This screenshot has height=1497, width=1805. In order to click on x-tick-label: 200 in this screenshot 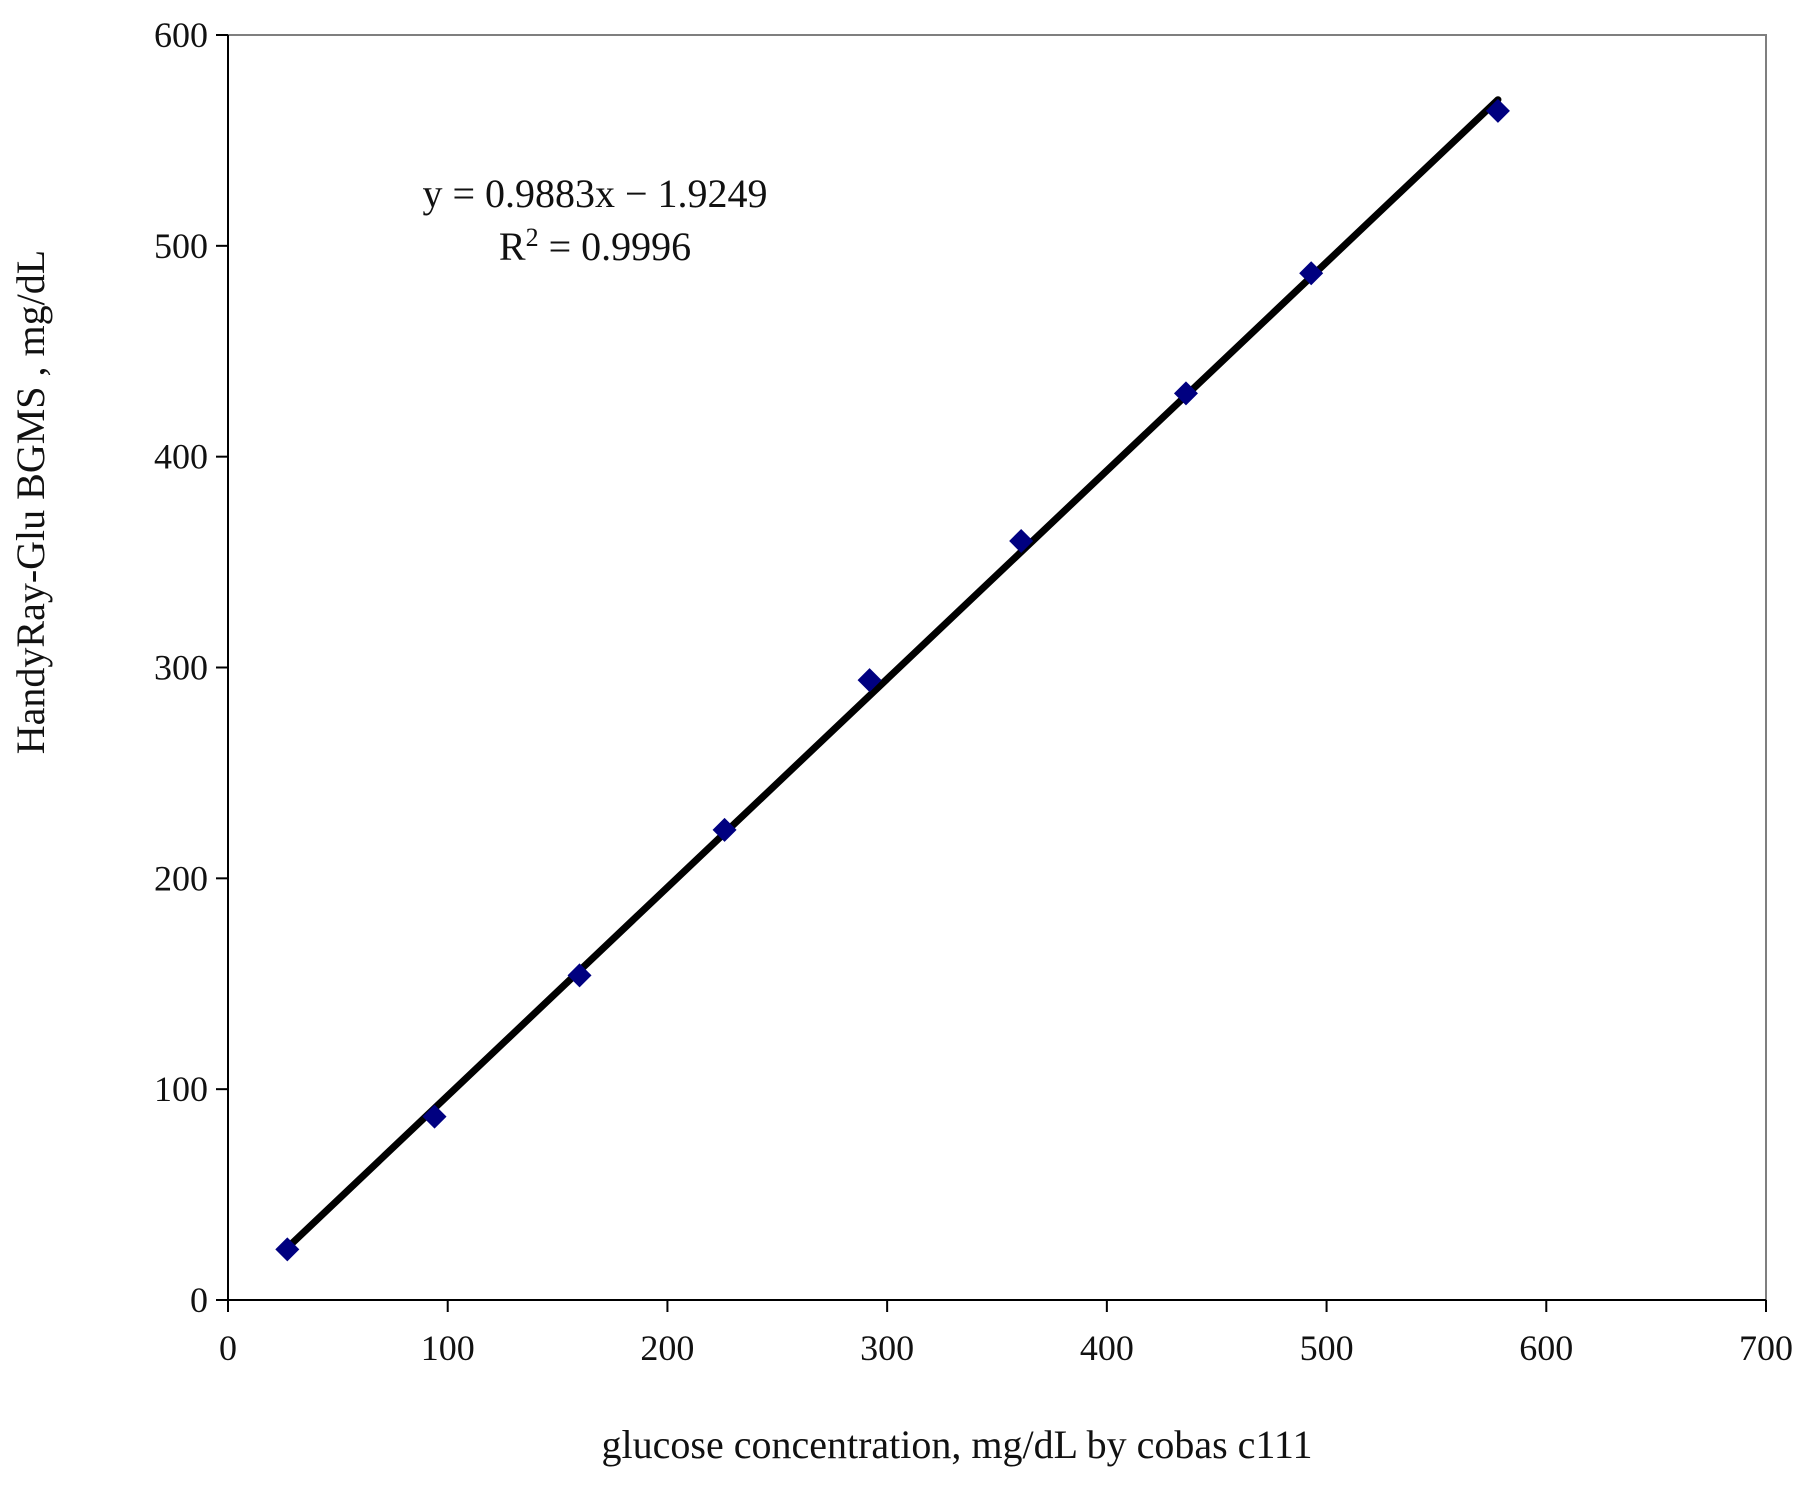, I will do `click(667, 1348)`.